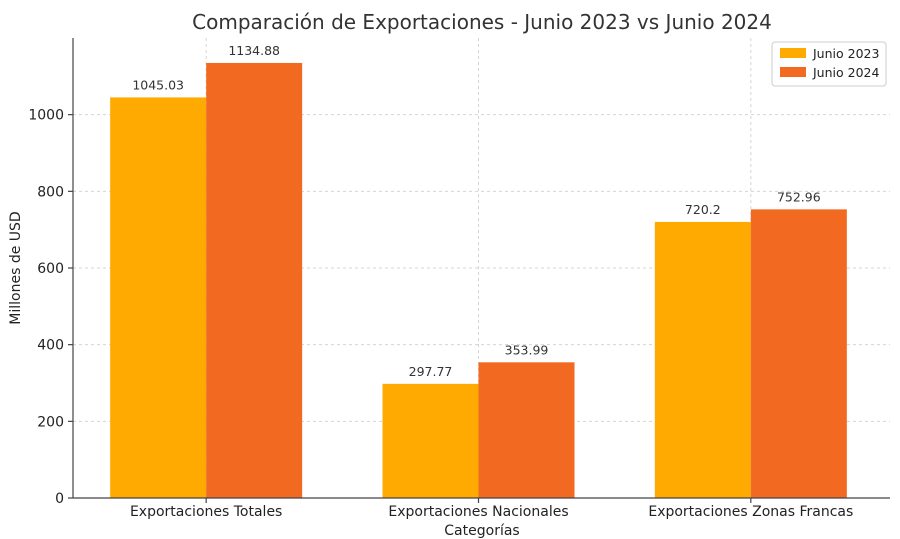  I want to click on y-tick-label: 0, so click(59, 499).